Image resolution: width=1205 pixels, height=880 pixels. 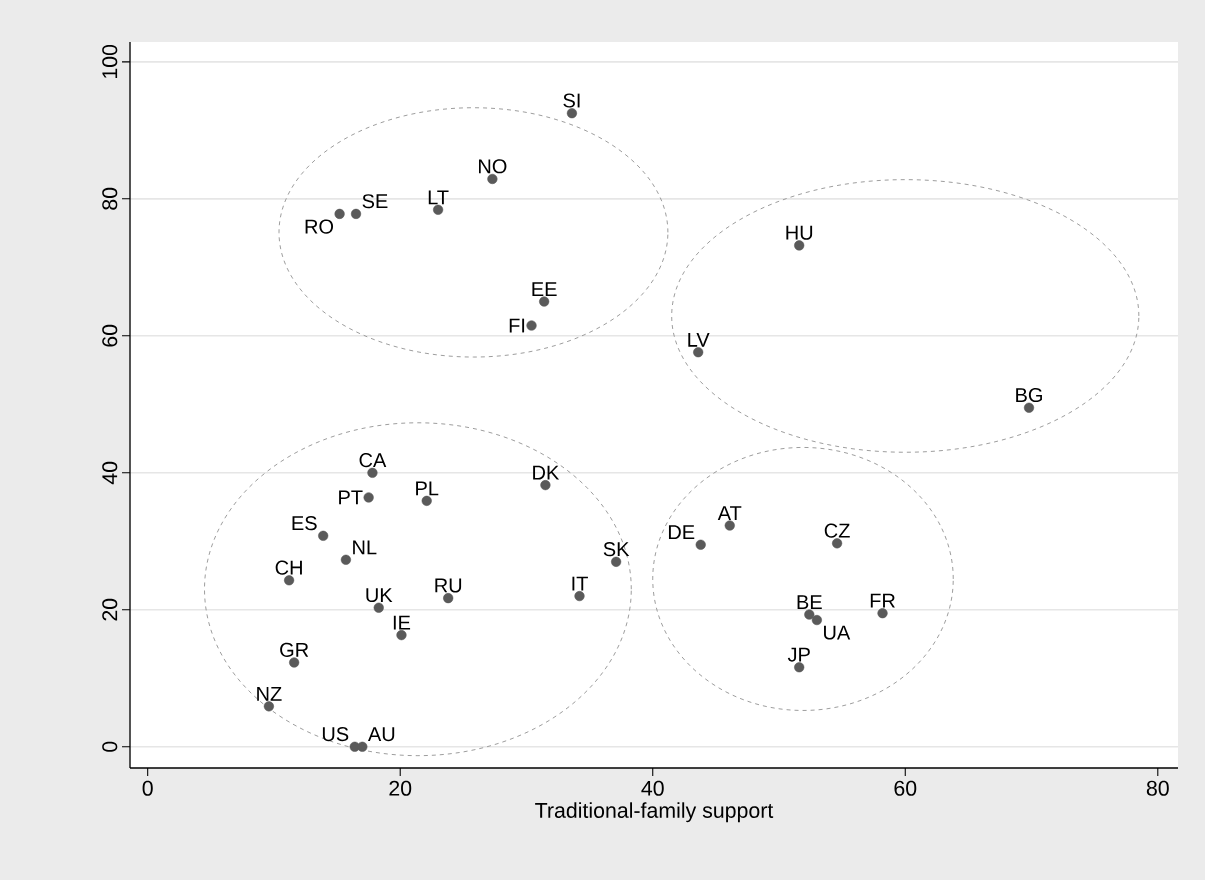 I want to click on annotation: AT, so click(x=729, y=513).